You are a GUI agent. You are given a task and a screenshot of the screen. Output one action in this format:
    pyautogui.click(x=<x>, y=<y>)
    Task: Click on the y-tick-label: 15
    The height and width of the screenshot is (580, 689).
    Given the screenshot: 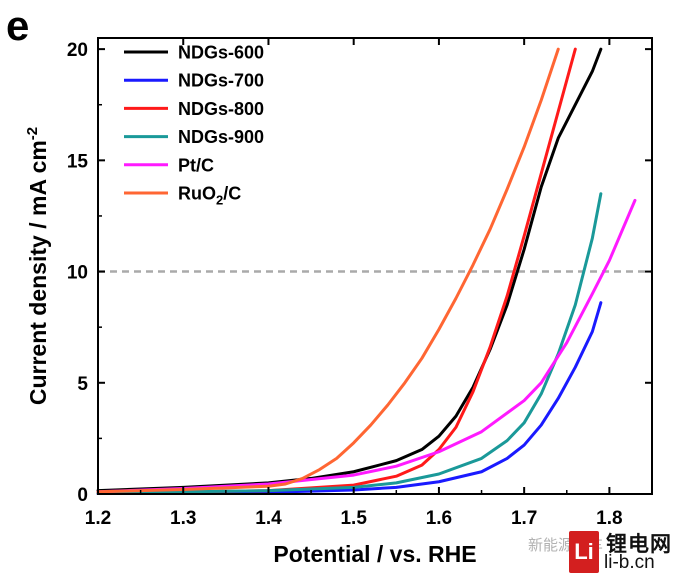 What is the action you would take?
    pyautogui.click(x=78, y=161)
    